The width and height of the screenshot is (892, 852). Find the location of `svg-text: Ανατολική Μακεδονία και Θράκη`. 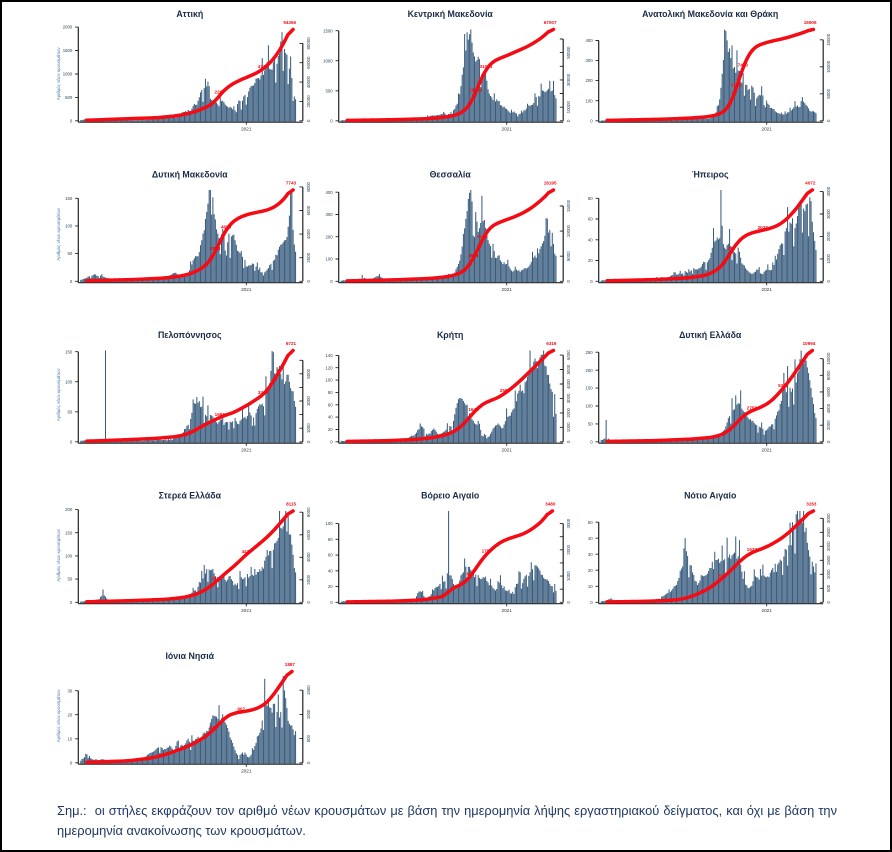

svg-text: Ανατολική Μακεδονία και Θράκη is located at coordinates (710, 14).